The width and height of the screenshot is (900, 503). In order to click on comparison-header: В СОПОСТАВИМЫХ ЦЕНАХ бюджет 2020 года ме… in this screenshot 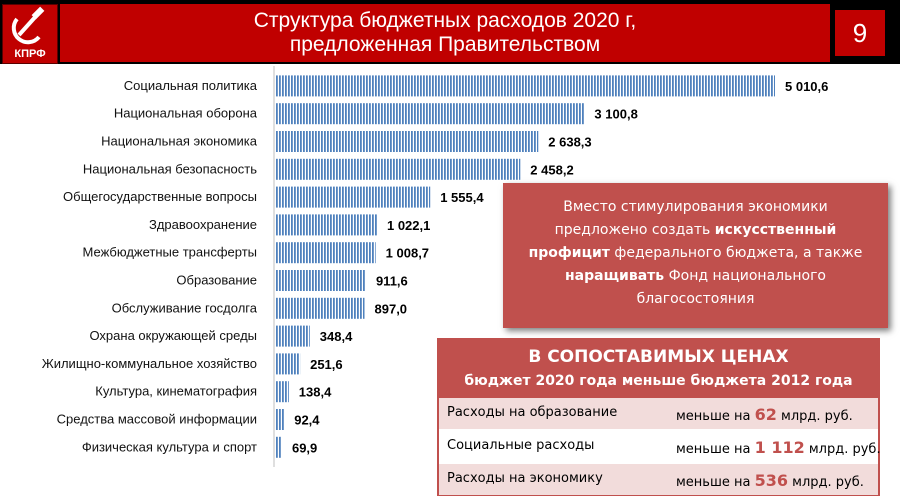, I will do `click(658, 369)`.